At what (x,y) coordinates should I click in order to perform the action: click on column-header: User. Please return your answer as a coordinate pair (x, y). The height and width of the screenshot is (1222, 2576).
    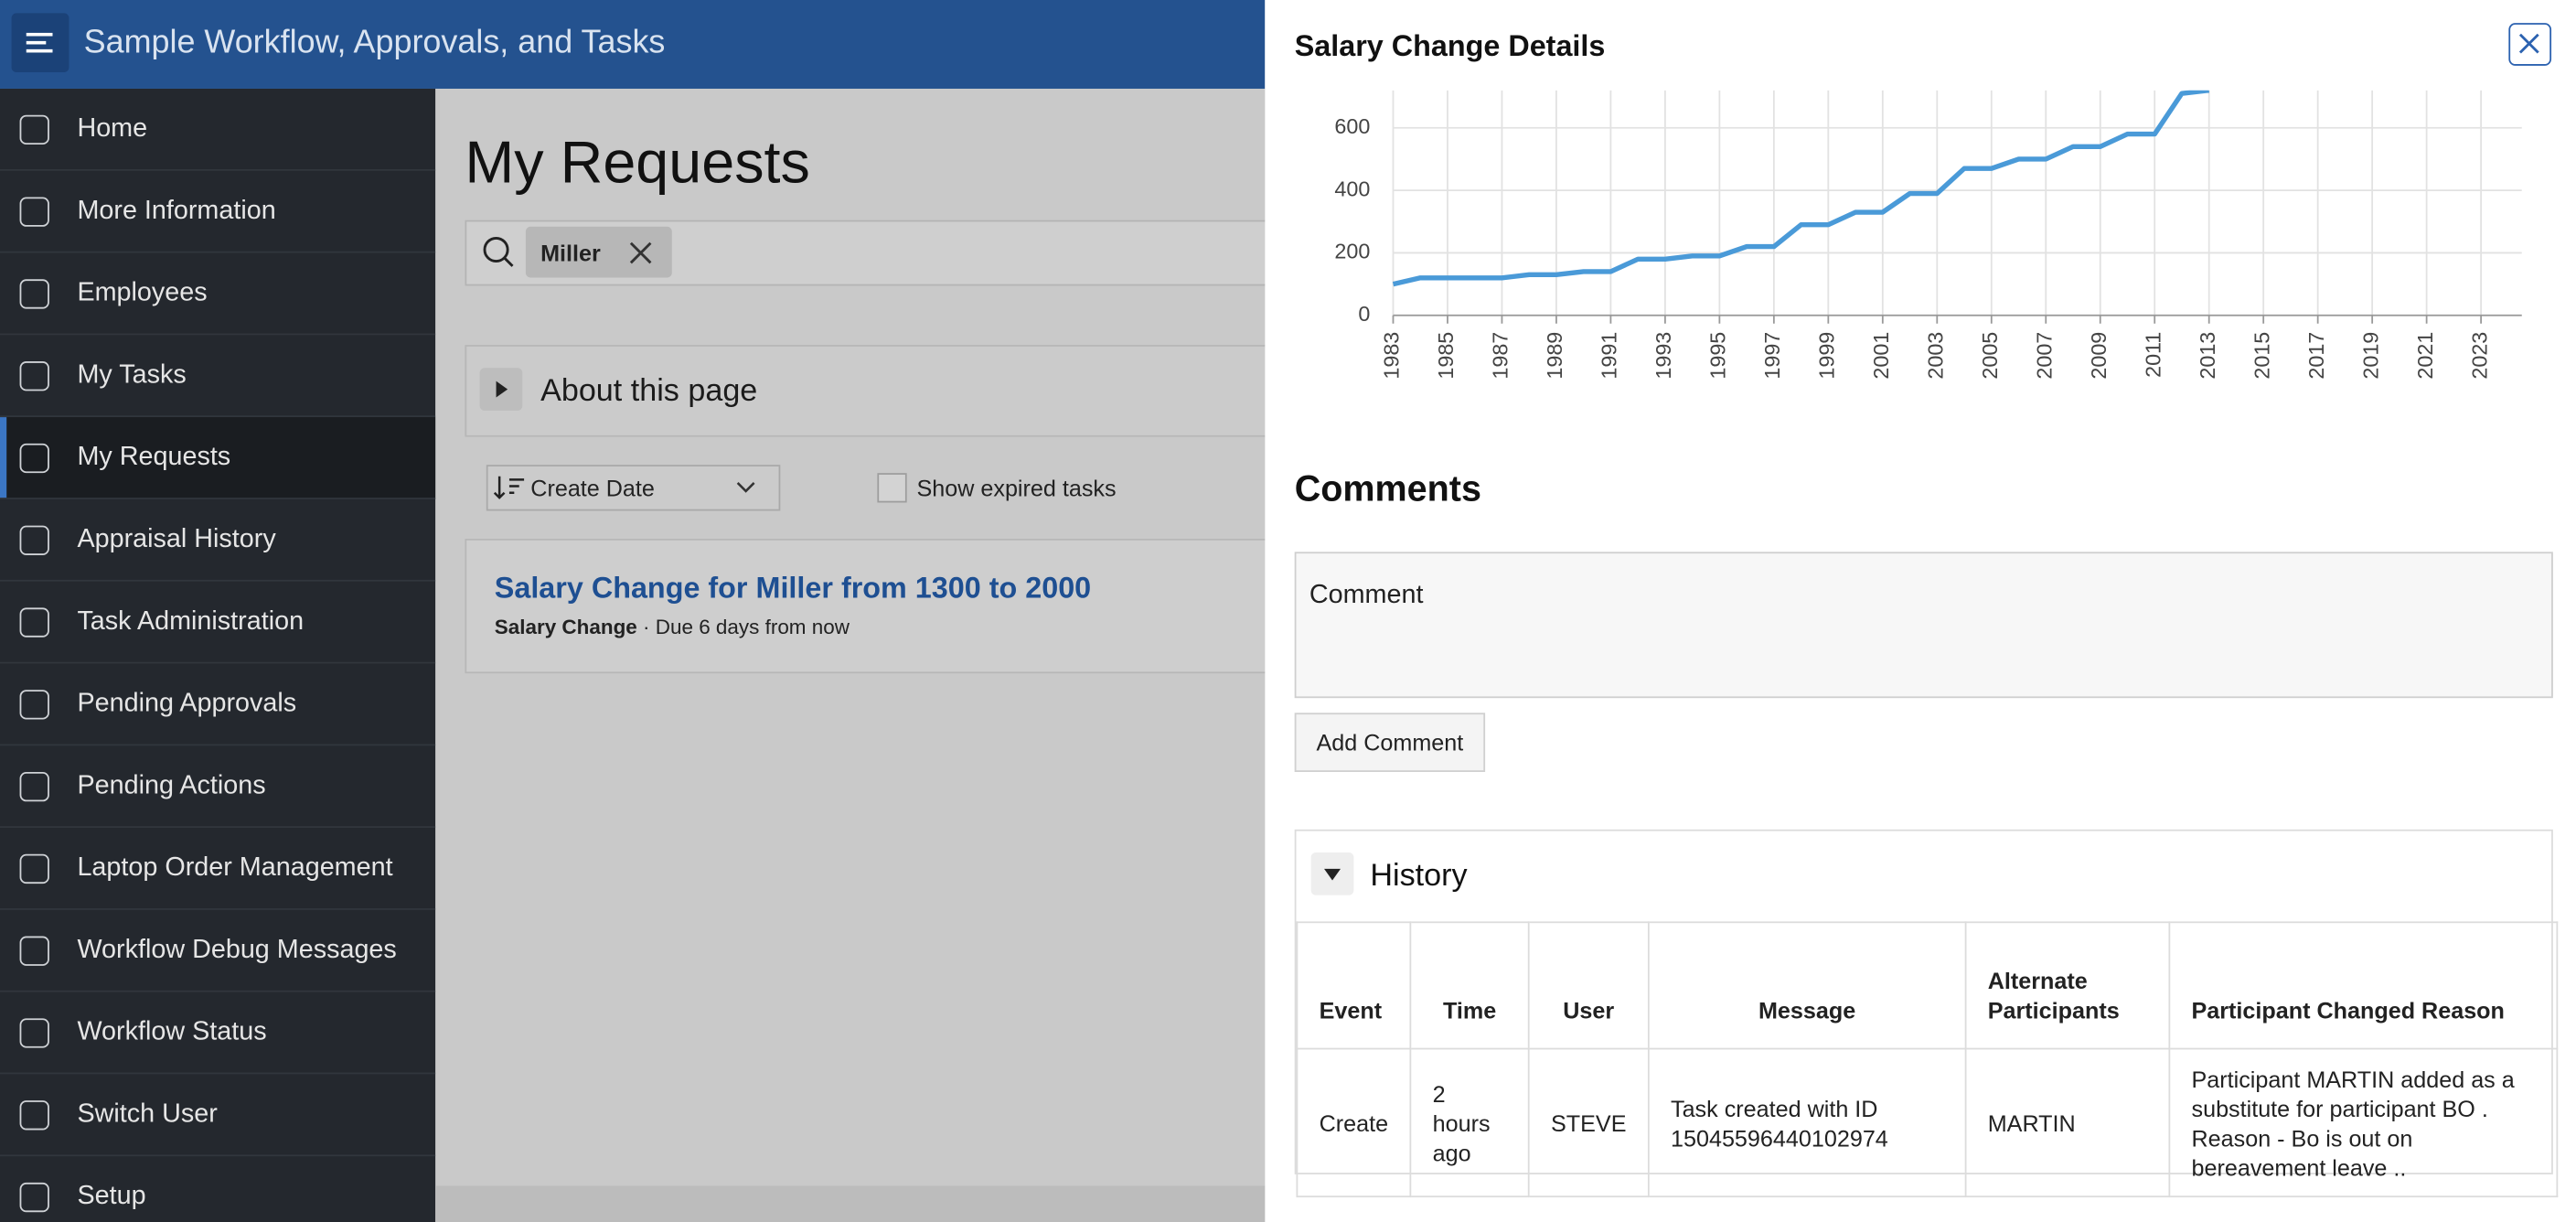
    Looking at the image, I should click on (1588, 986).